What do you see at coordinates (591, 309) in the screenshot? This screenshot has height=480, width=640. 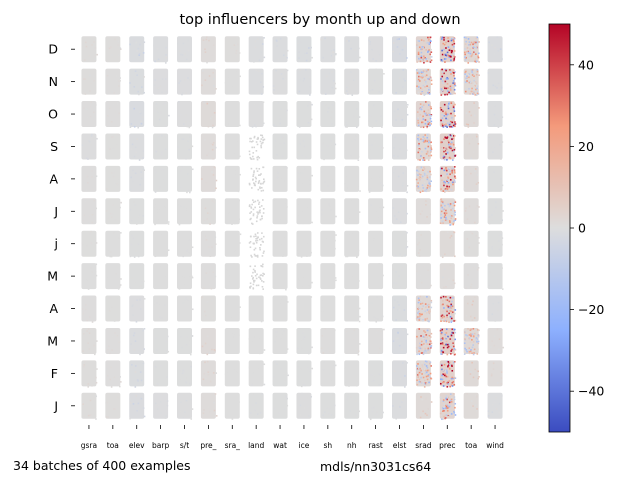 I see `colorbar-tick-label: −20` at bounding box center [591, 309].